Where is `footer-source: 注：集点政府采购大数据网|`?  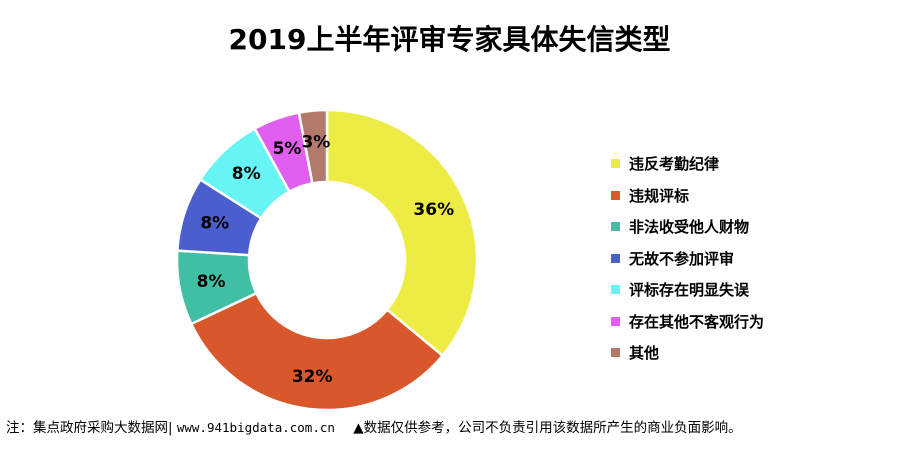 footer-source: 注：集点政府采购大数据网| is located at coordinates (89, 428).